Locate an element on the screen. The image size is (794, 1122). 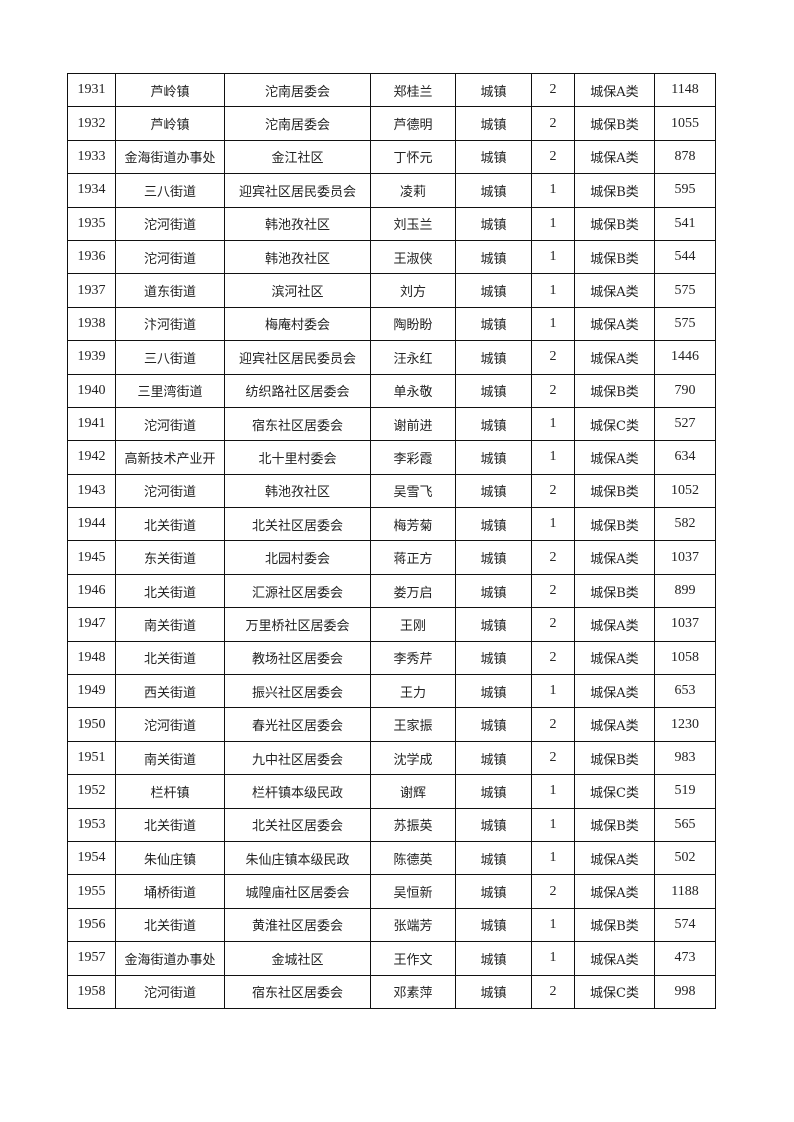
table-row: 1955 埇桥街道 城隍庙社区居委会 吴恒新 城镇 2 城保A类 1188 is located at coordinates (391, 891).